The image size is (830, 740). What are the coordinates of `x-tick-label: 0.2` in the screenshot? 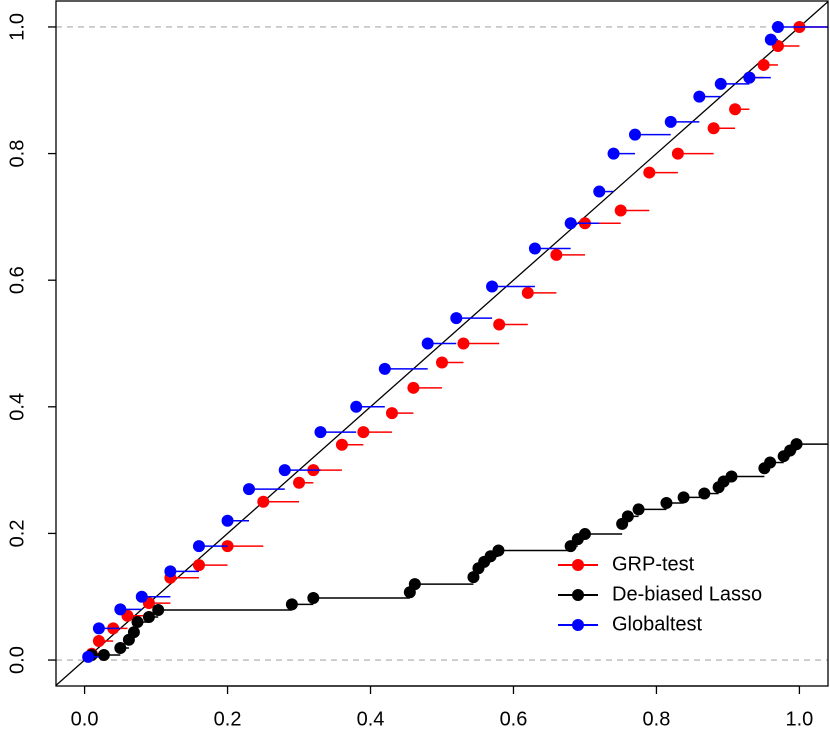 It's located at (228, 719).